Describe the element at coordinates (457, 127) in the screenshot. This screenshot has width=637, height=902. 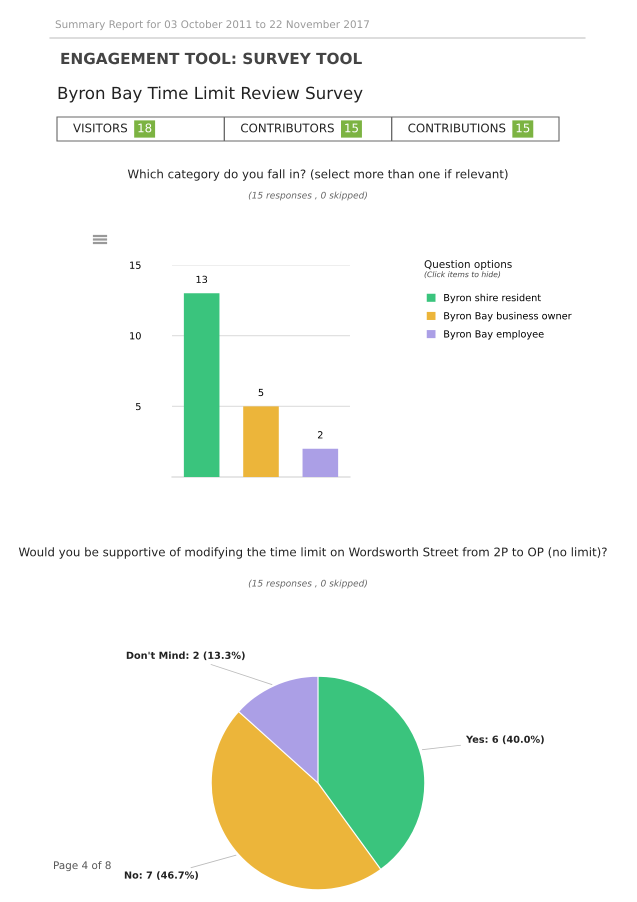
I see `category-label: CONTRIBUTIONS` at that location.